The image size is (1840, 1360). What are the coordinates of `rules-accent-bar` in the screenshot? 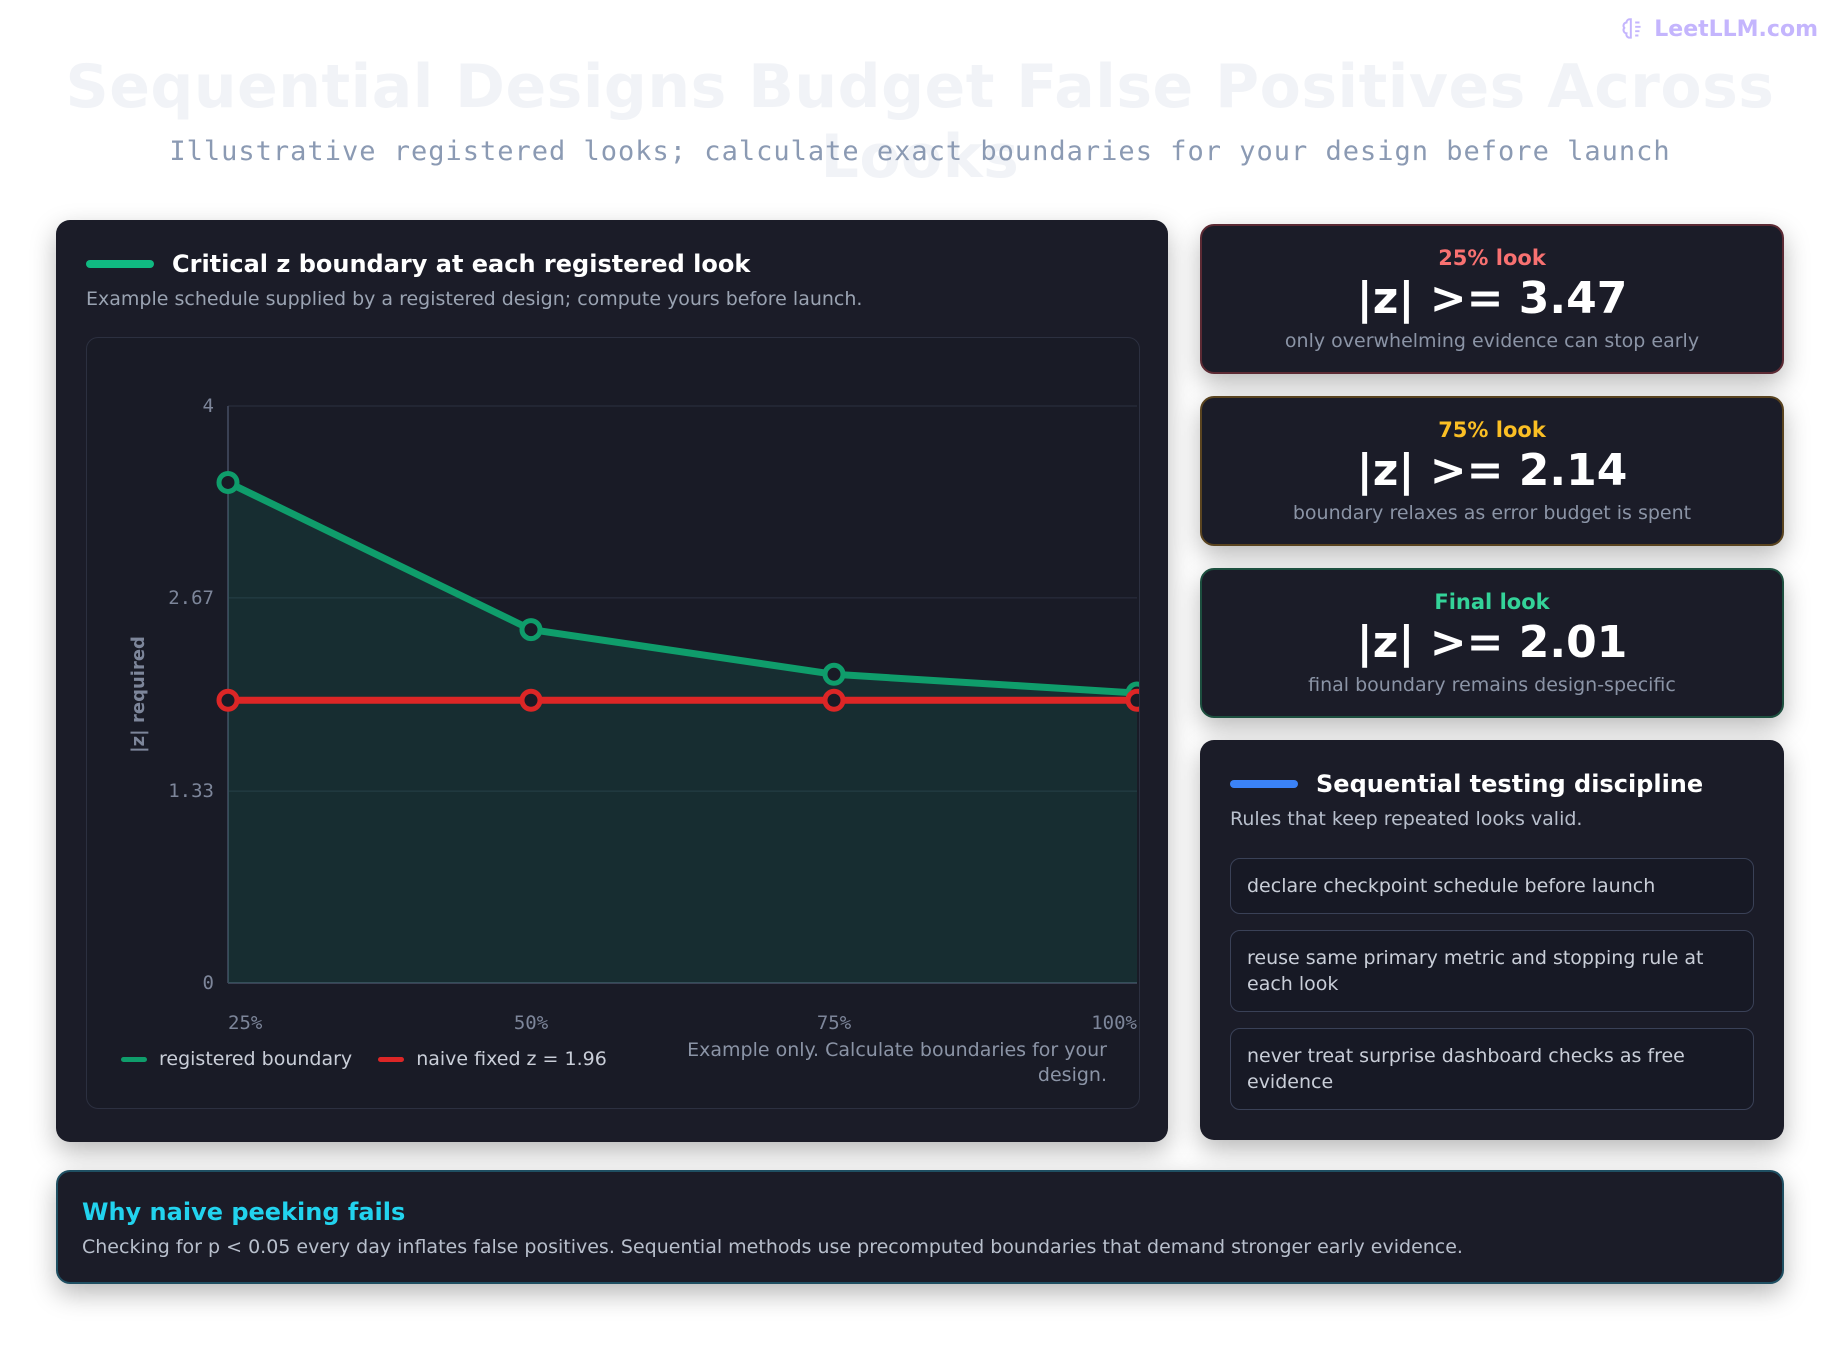 It's located at (1264, 784).